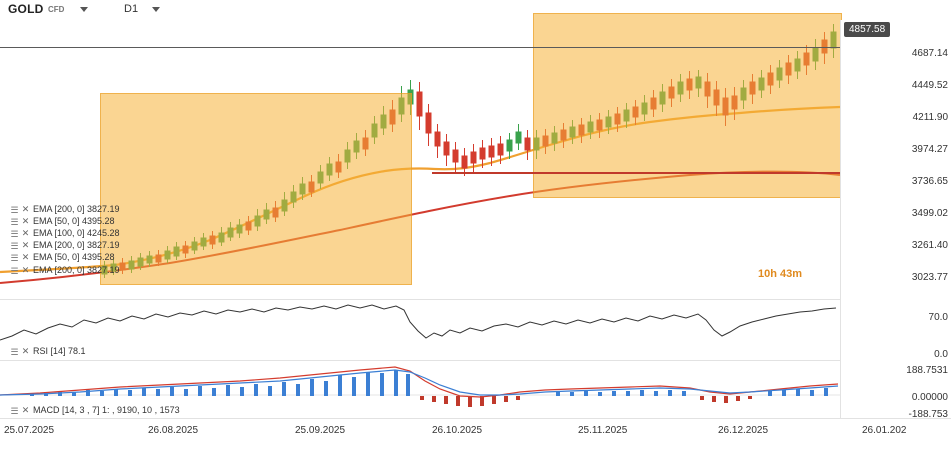  What do you see at coordinates (780, 274) in the screenshot?
I see `bar-timer-label: 10h 43m` at bounding box center [780, 274].